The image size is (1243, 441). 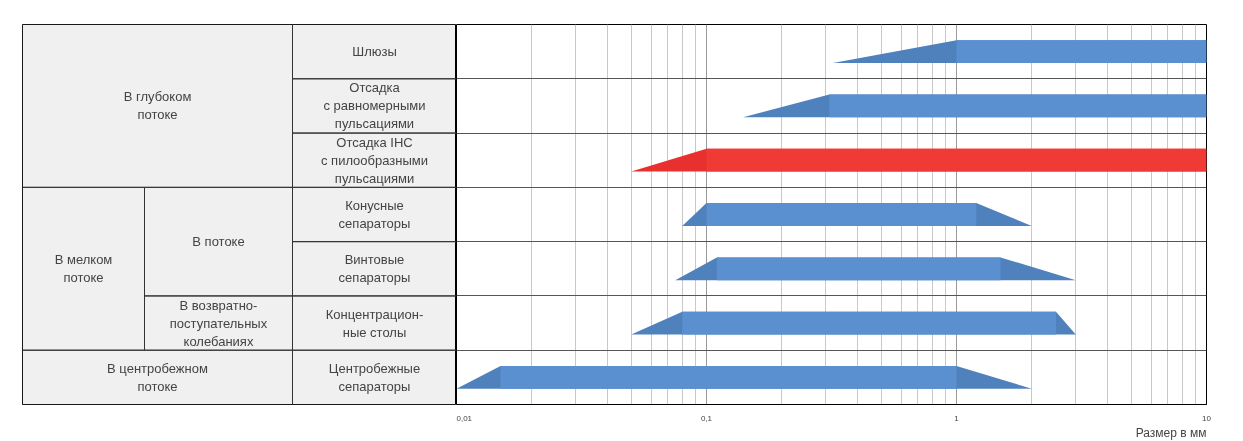 What do you see at coordinates (706, 418) in the screenshot?
I see `x-tick-label: 0,1` at bounding box center [706, 418].